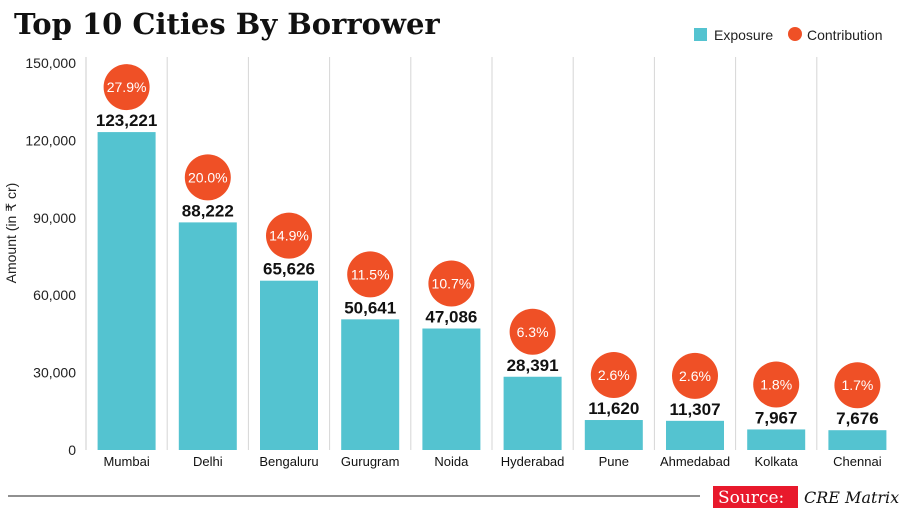 Image resolution: width=900 pixels, height=514 pixels. I want to click on source-value: CRE Matrix, so click(851, 497).